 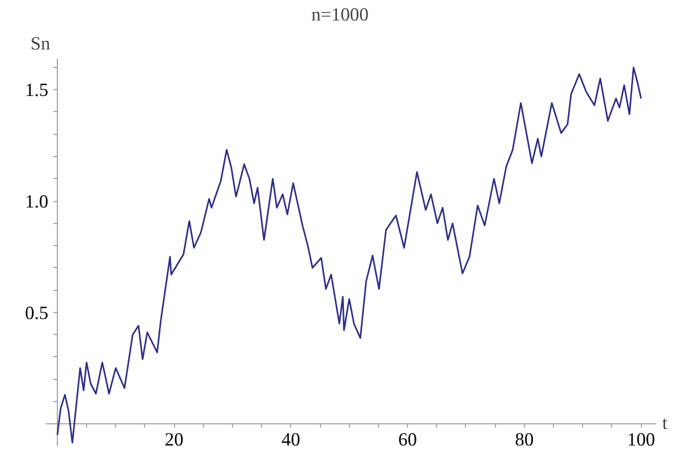 What do you see at coordinates (665, 423) in the screenshot?
I see `x-axis-title: t` at bounding box center [665, 423].